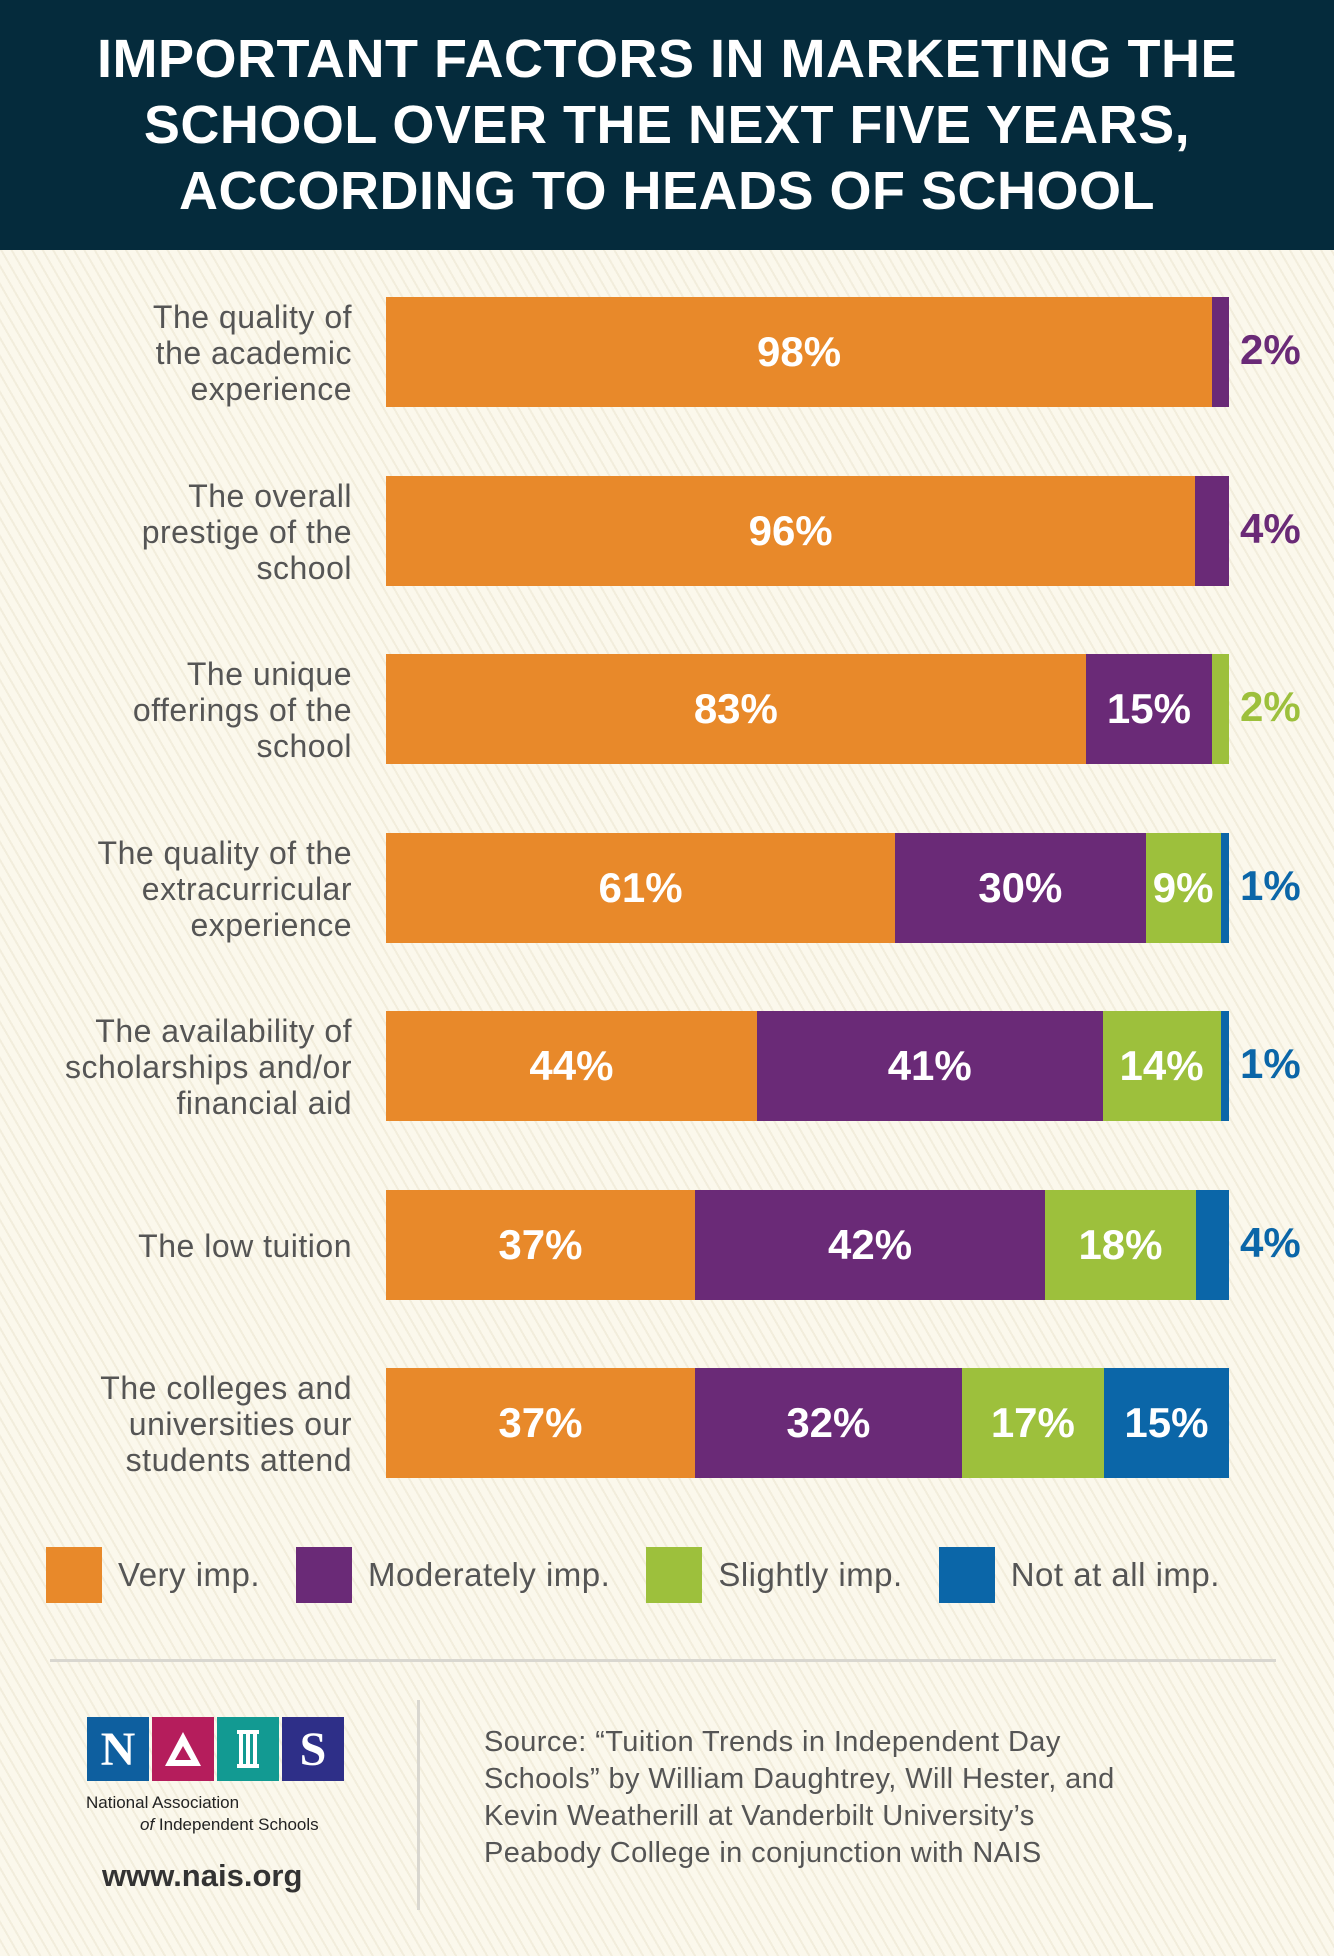 The height and width of the screenshot is (1956, 1334). What do you see at coordinates (246, 531) in the screenshot?
I see `category-label-line: prestige of the` at bounding box center [246, 531].